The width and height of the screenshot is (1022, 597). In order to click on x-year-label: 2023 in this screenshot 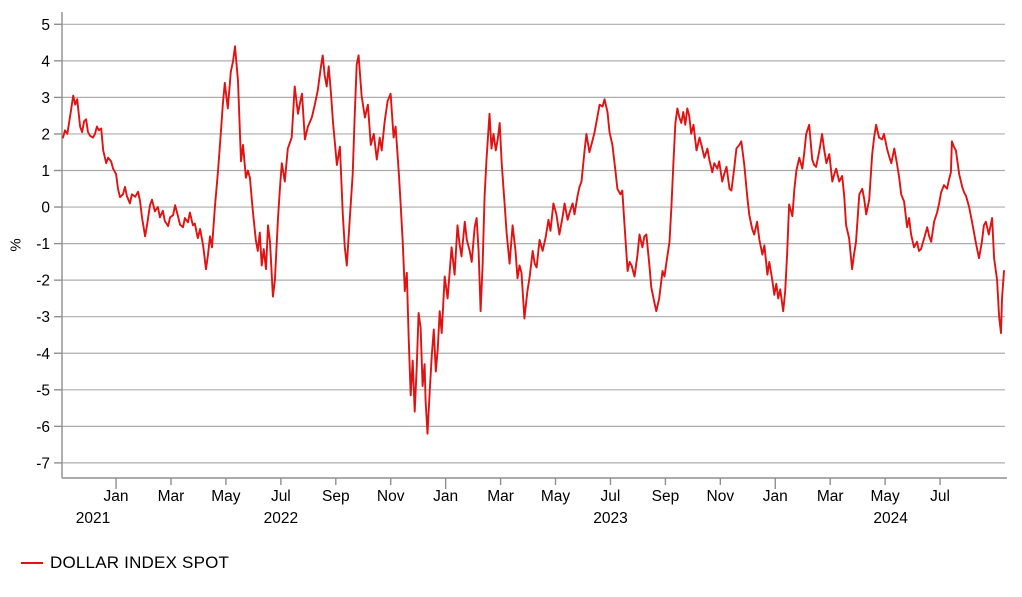, I will do `click(610, 518)`.